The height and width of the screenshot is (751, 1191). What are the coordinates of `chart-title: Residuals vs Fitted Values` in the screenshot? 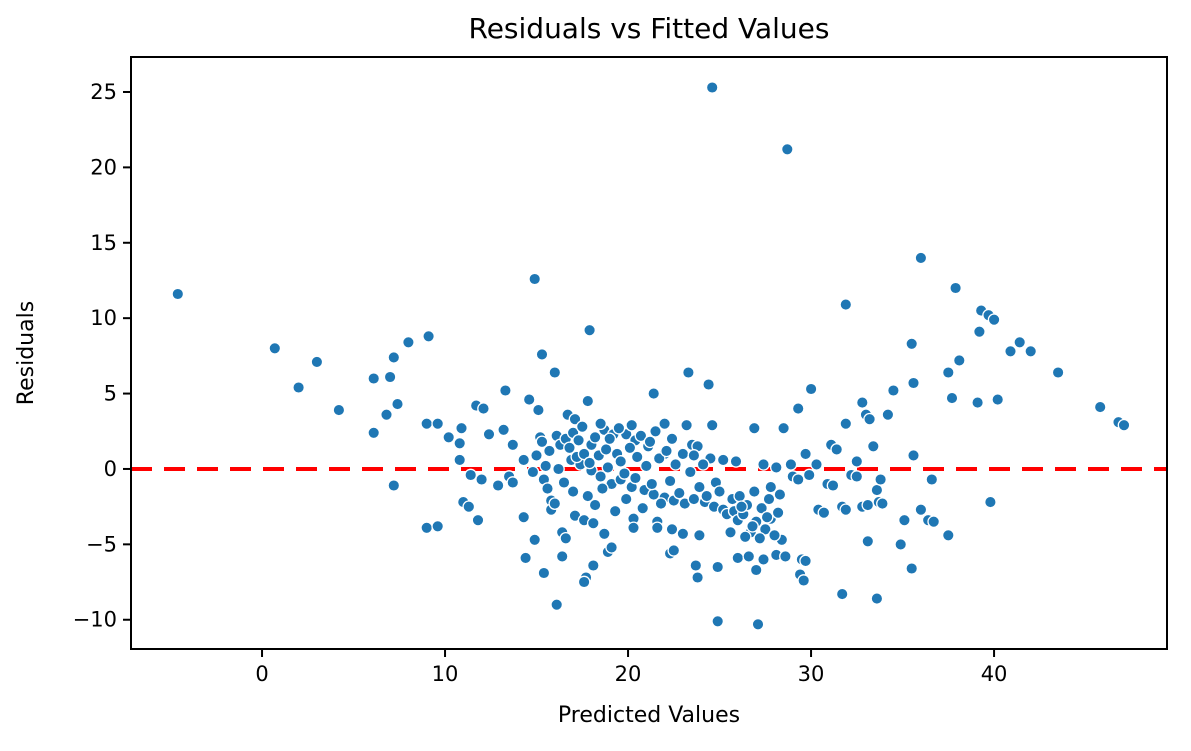 It's located at (649, 28).